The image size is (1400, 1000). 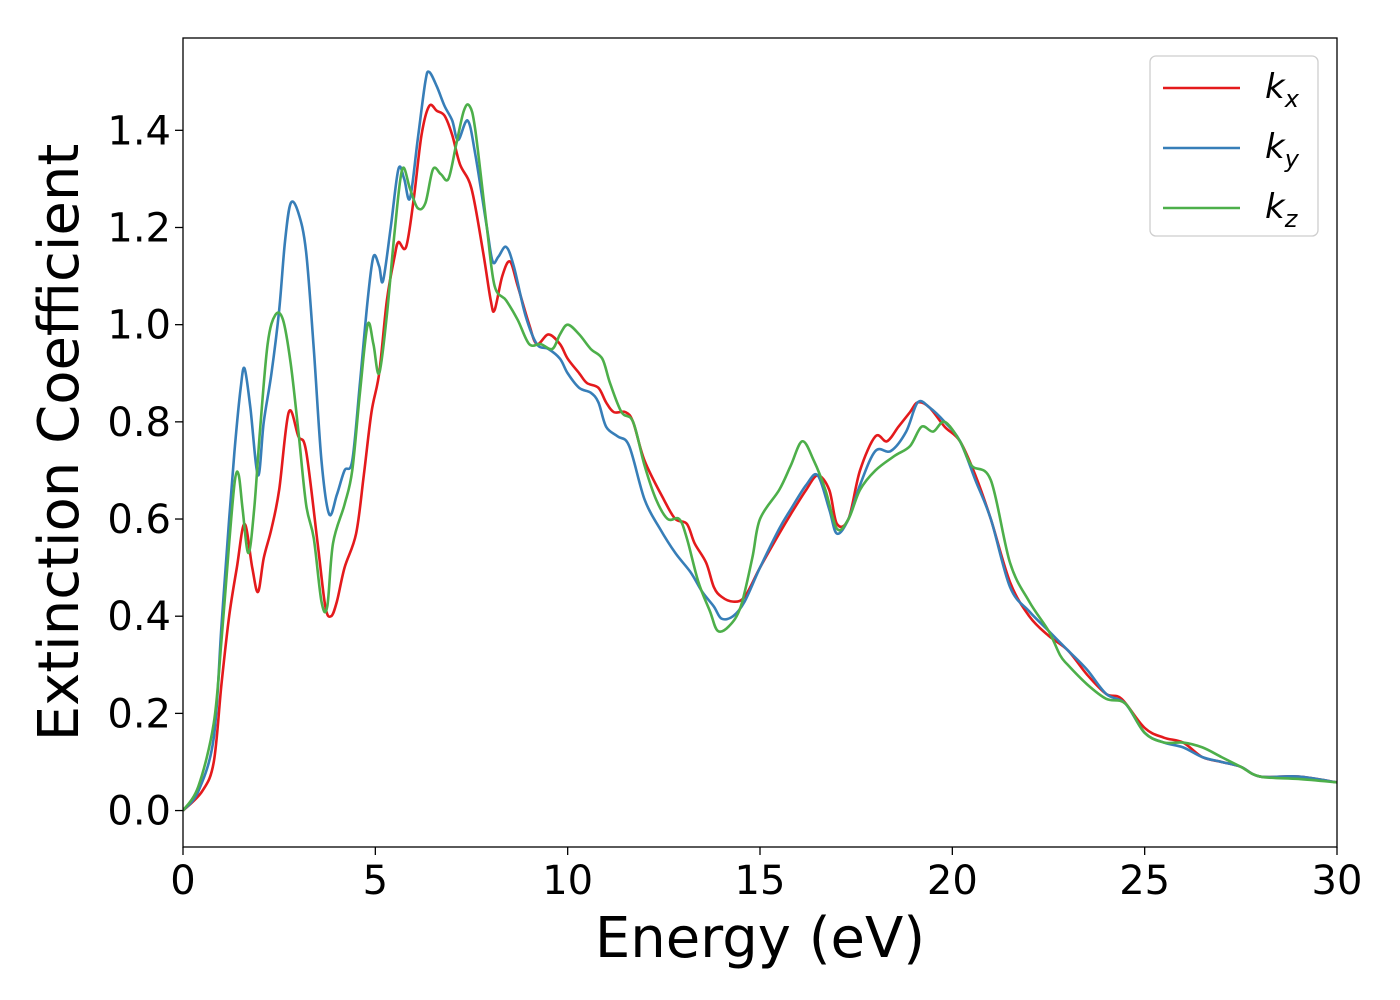 What do you see at coordinates (139, 423) in the screenshot?
I see `y-tick-label: 0.8` at bounding box center [139, 423].